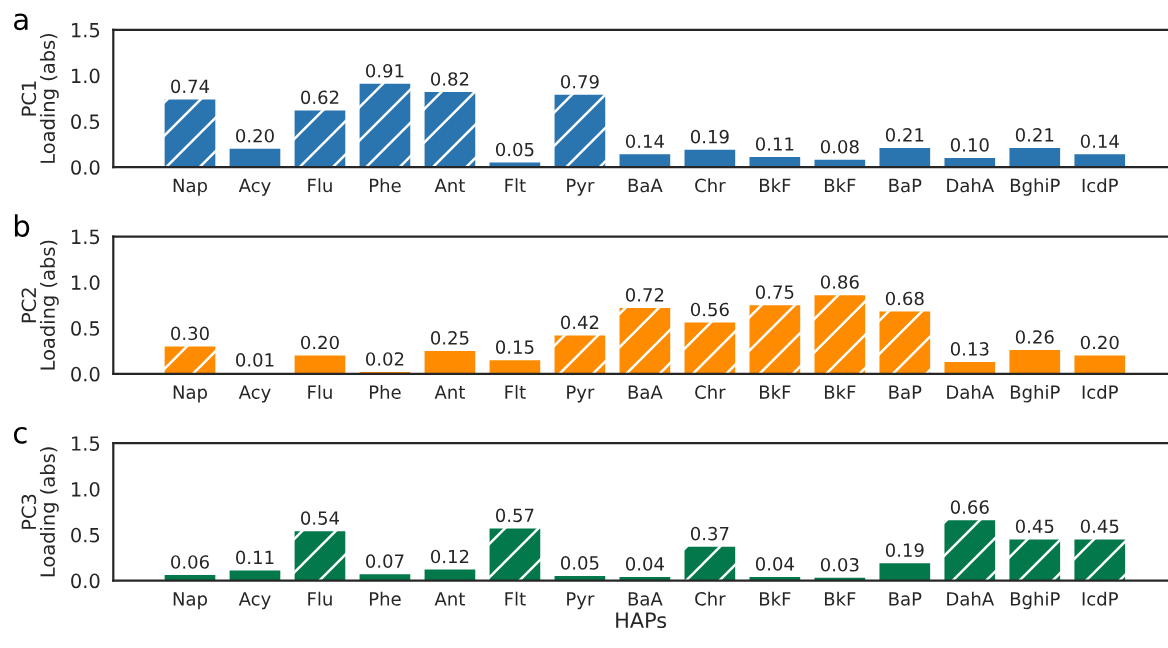 Image resolution: width=1168 pixels, height=648 pixels. Describe the element at coordinates (450, 556) in the screenshot. I see `data-label: 0.12` at that location.